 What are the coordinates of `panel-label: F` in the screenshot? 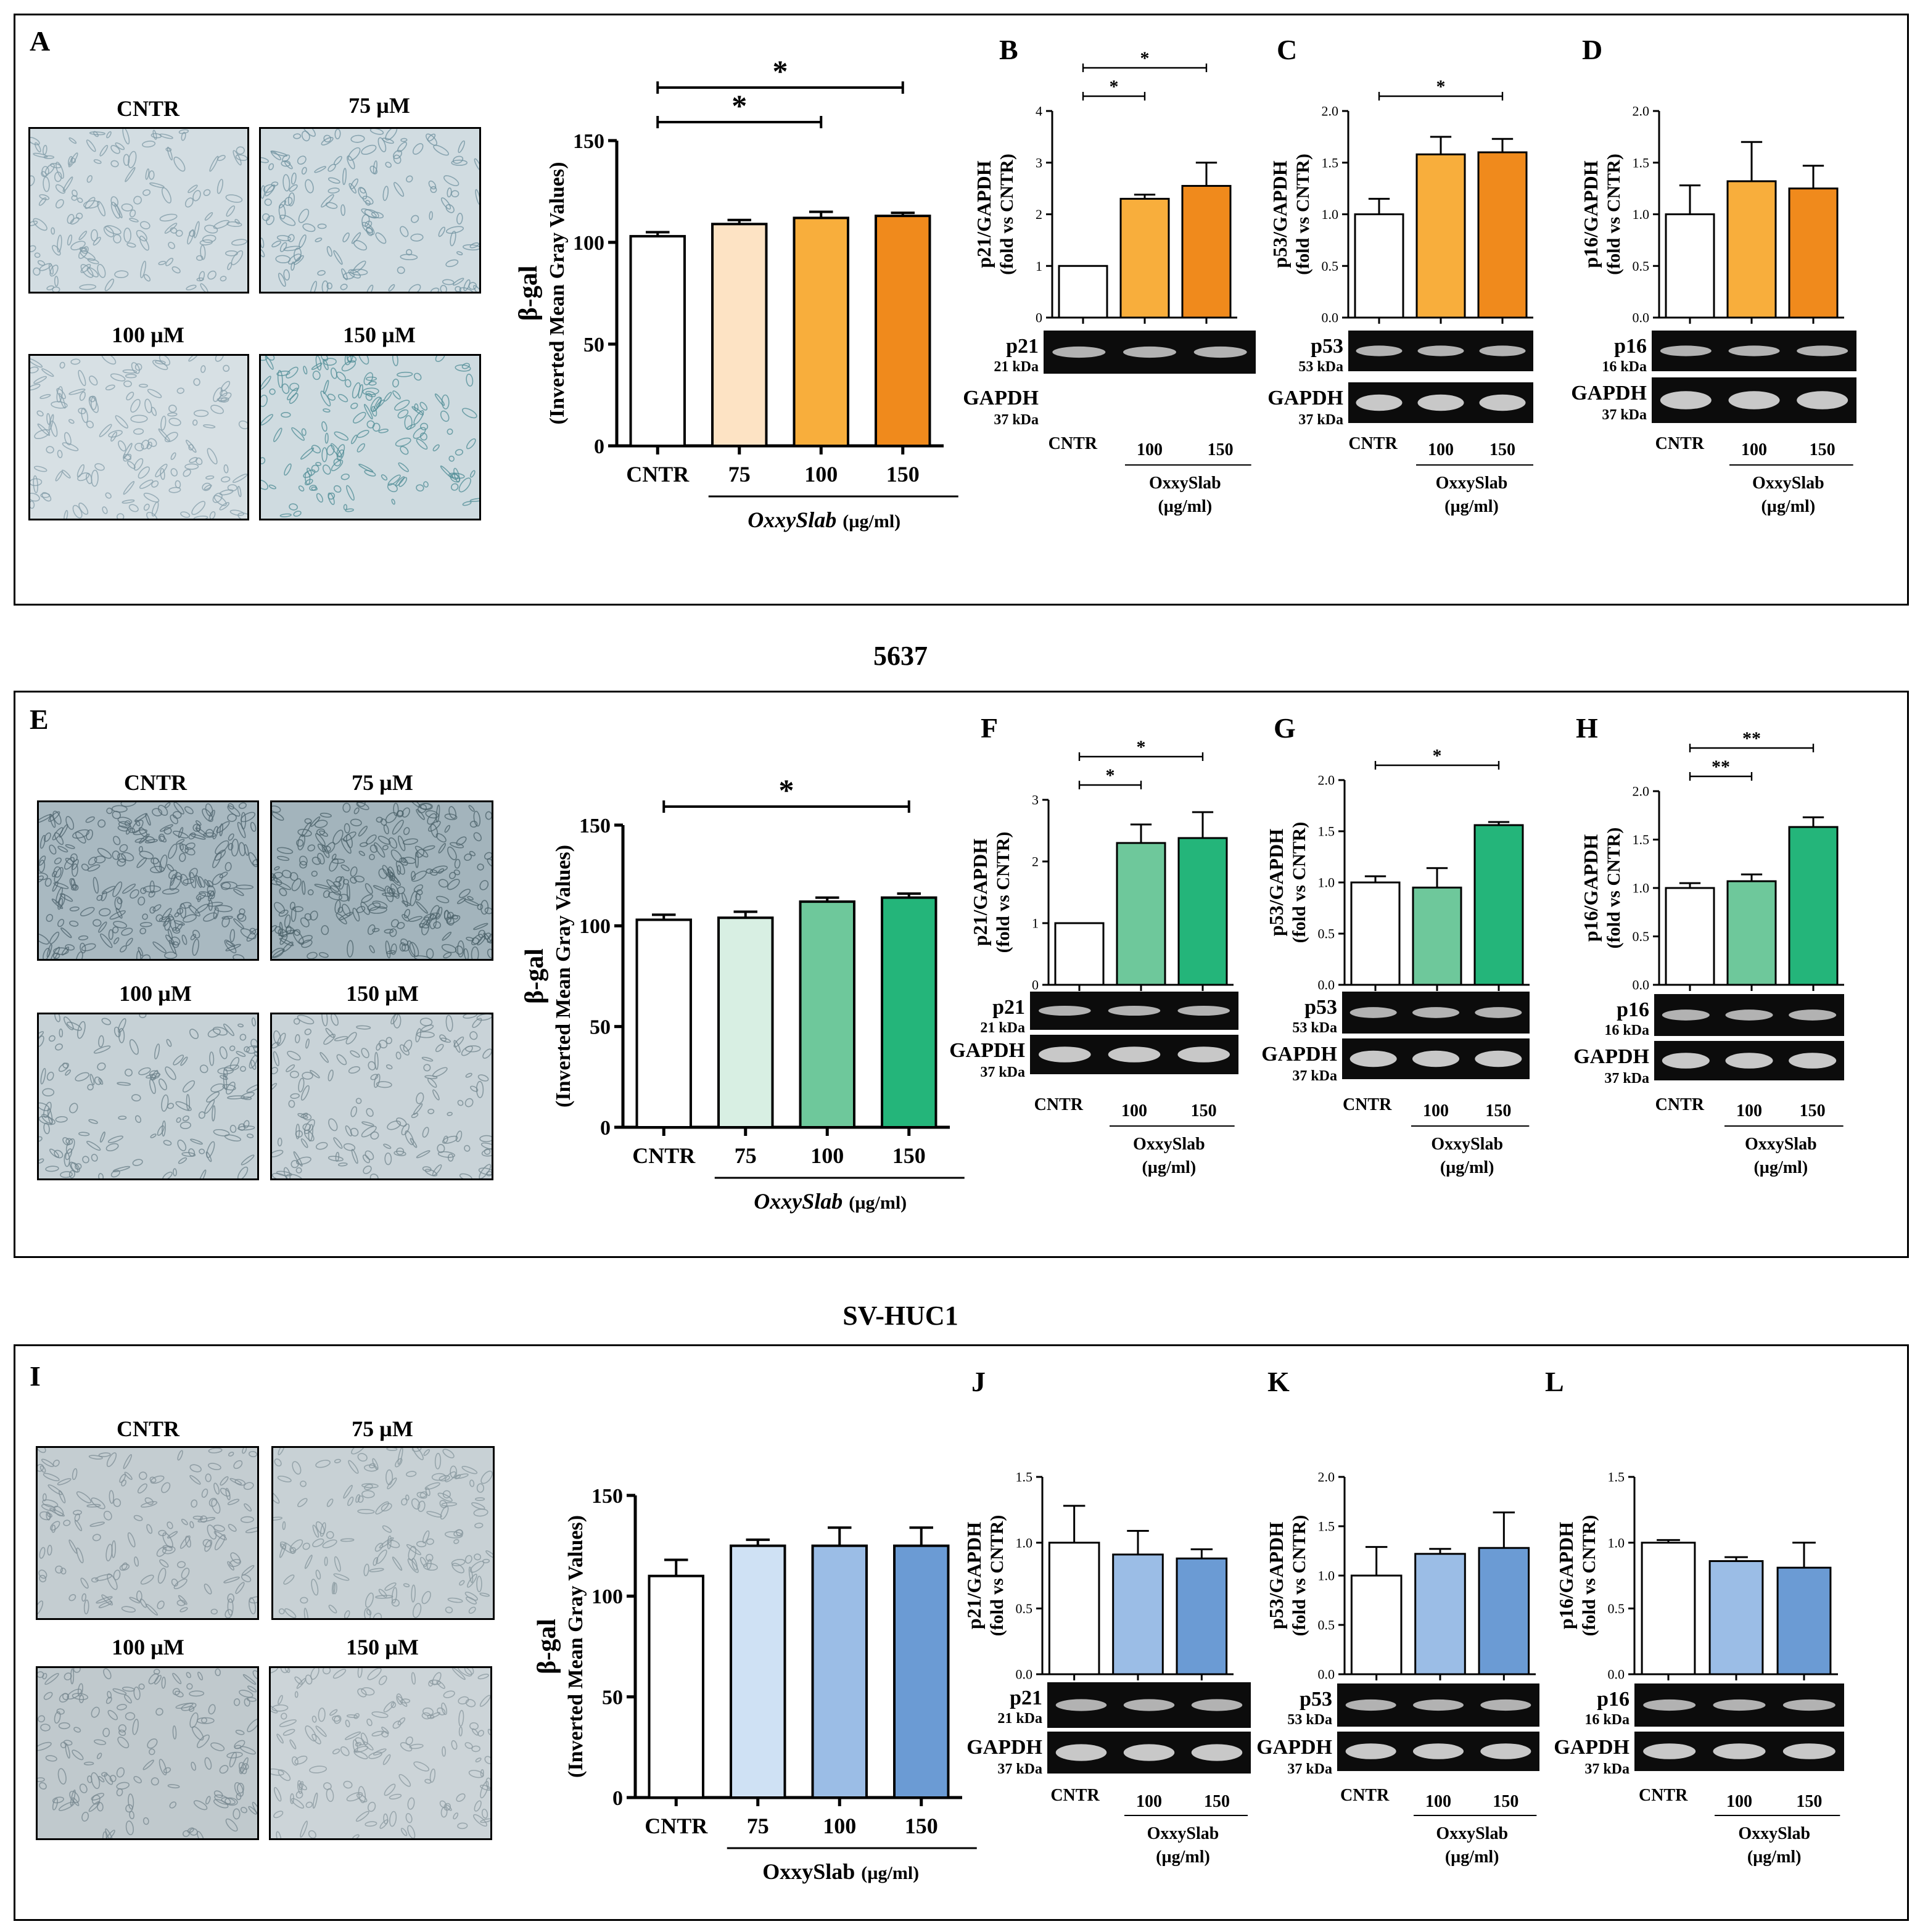 It's located at (989, 728).